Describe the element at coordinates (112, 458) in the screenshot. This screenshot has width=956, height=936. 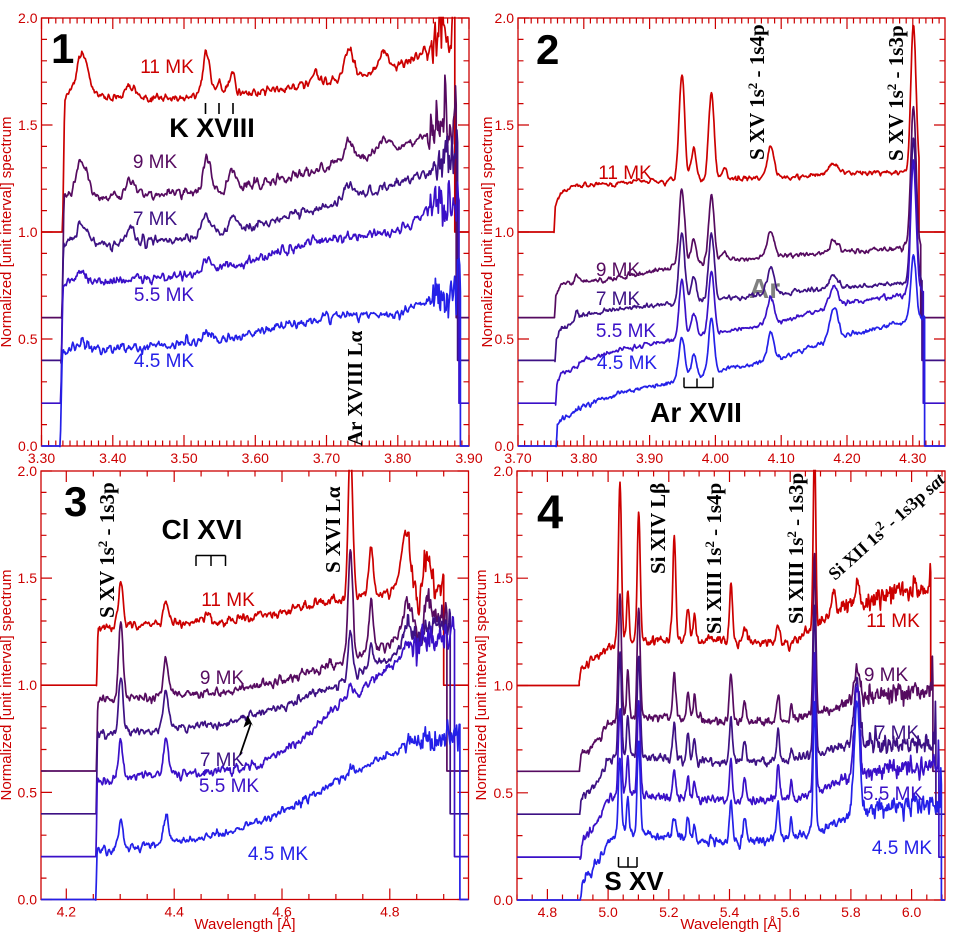
I see `svg-text: 3.40` at that location.